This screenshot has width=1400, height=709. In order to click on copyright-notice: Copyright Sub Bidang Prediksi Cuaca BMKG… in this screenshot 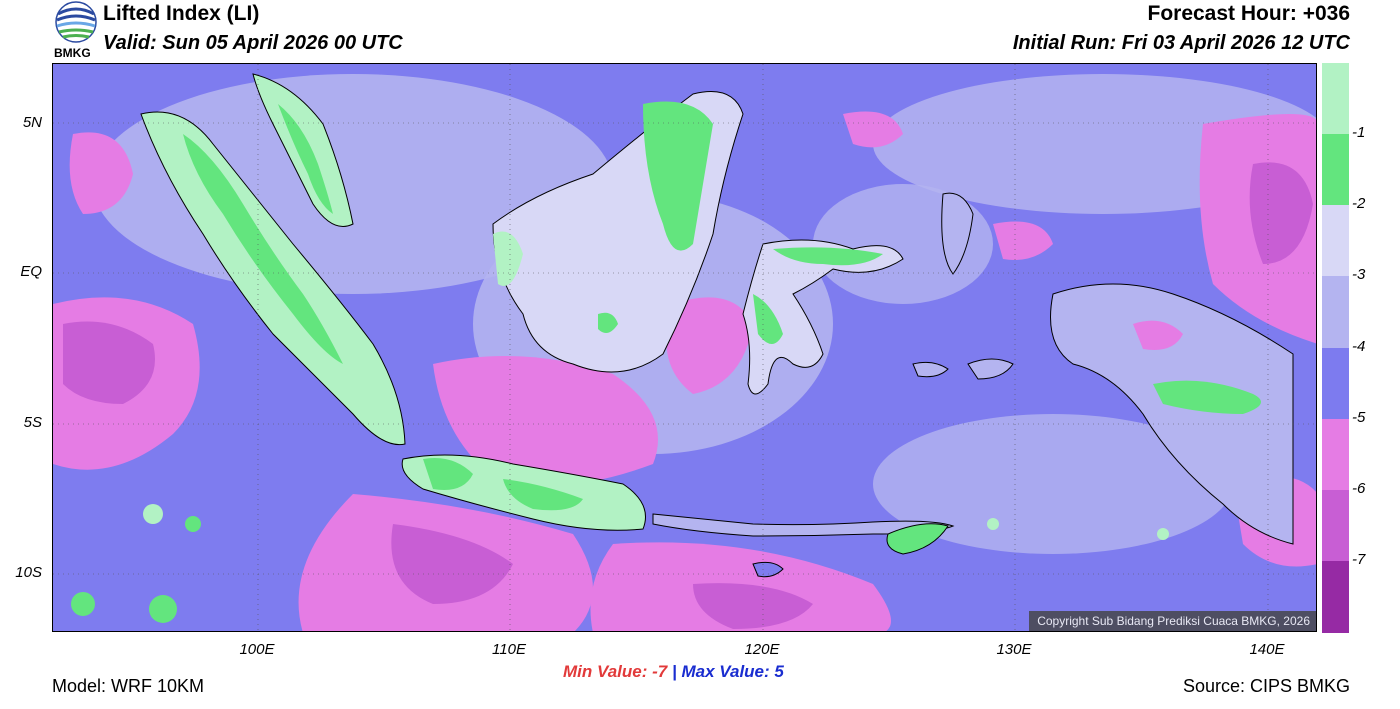, I will do `click(1172, 621)`.